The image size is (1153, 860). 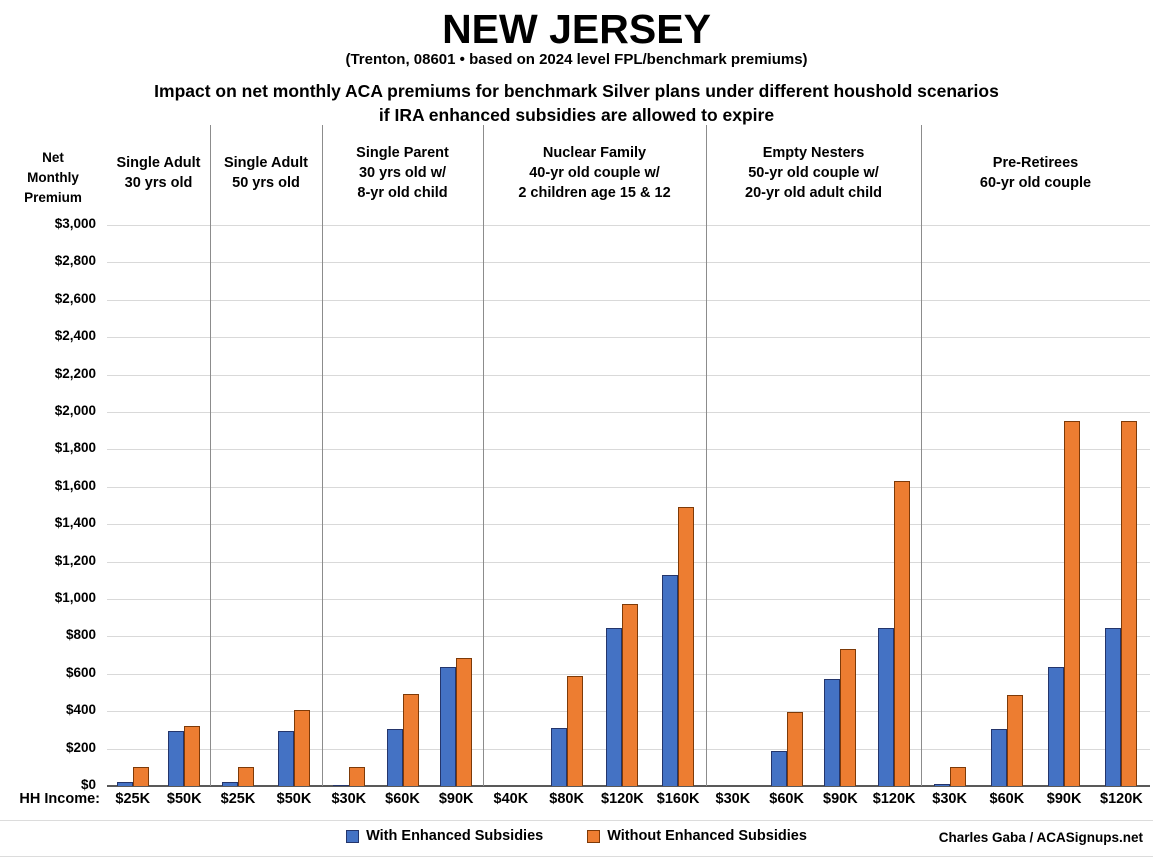 I want to click on legend-top-divider, so click(x=576, y=820).